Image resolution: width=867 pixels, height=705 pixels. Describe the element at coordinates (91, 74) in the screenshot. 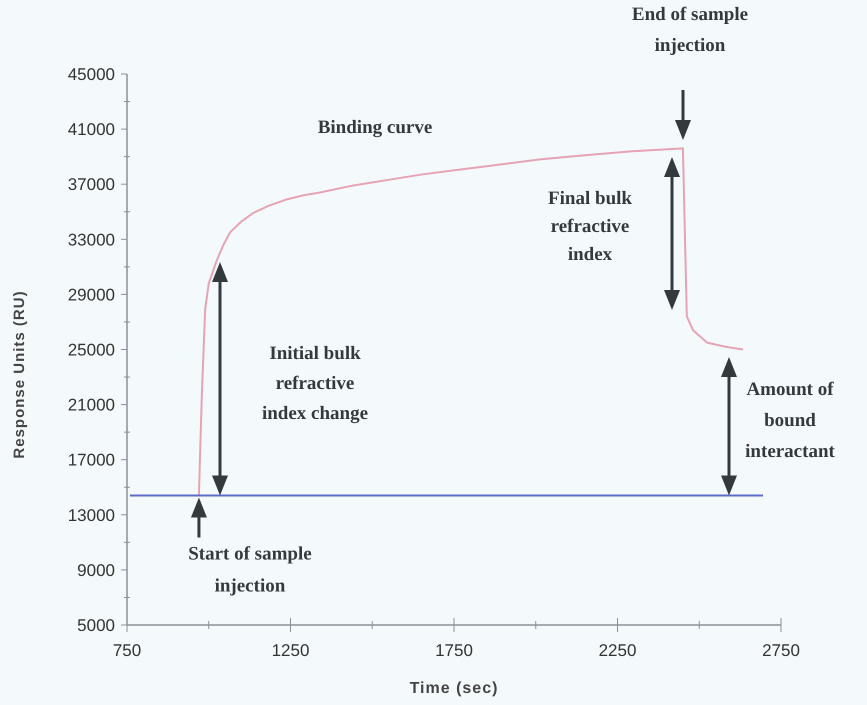

I see `y-tick-label: 45000` at that location.